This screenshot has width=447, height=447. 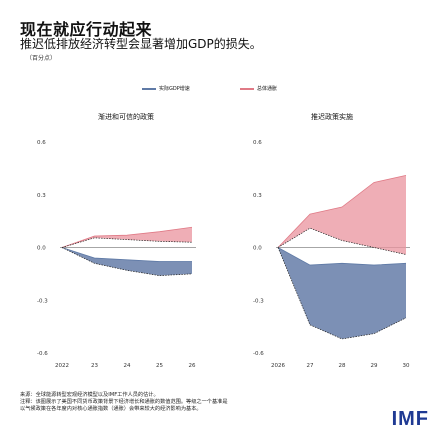 I want to click on x-tick-label: 30, so click(x=406, y=366).